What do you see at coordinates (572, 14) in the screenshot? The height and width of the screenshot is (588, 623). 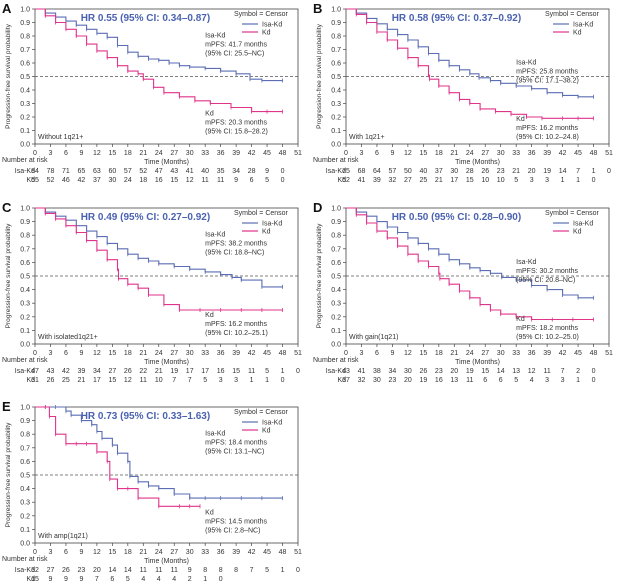 I see `legend-title: Symbol = Censor` at bounding box center [572, 14].